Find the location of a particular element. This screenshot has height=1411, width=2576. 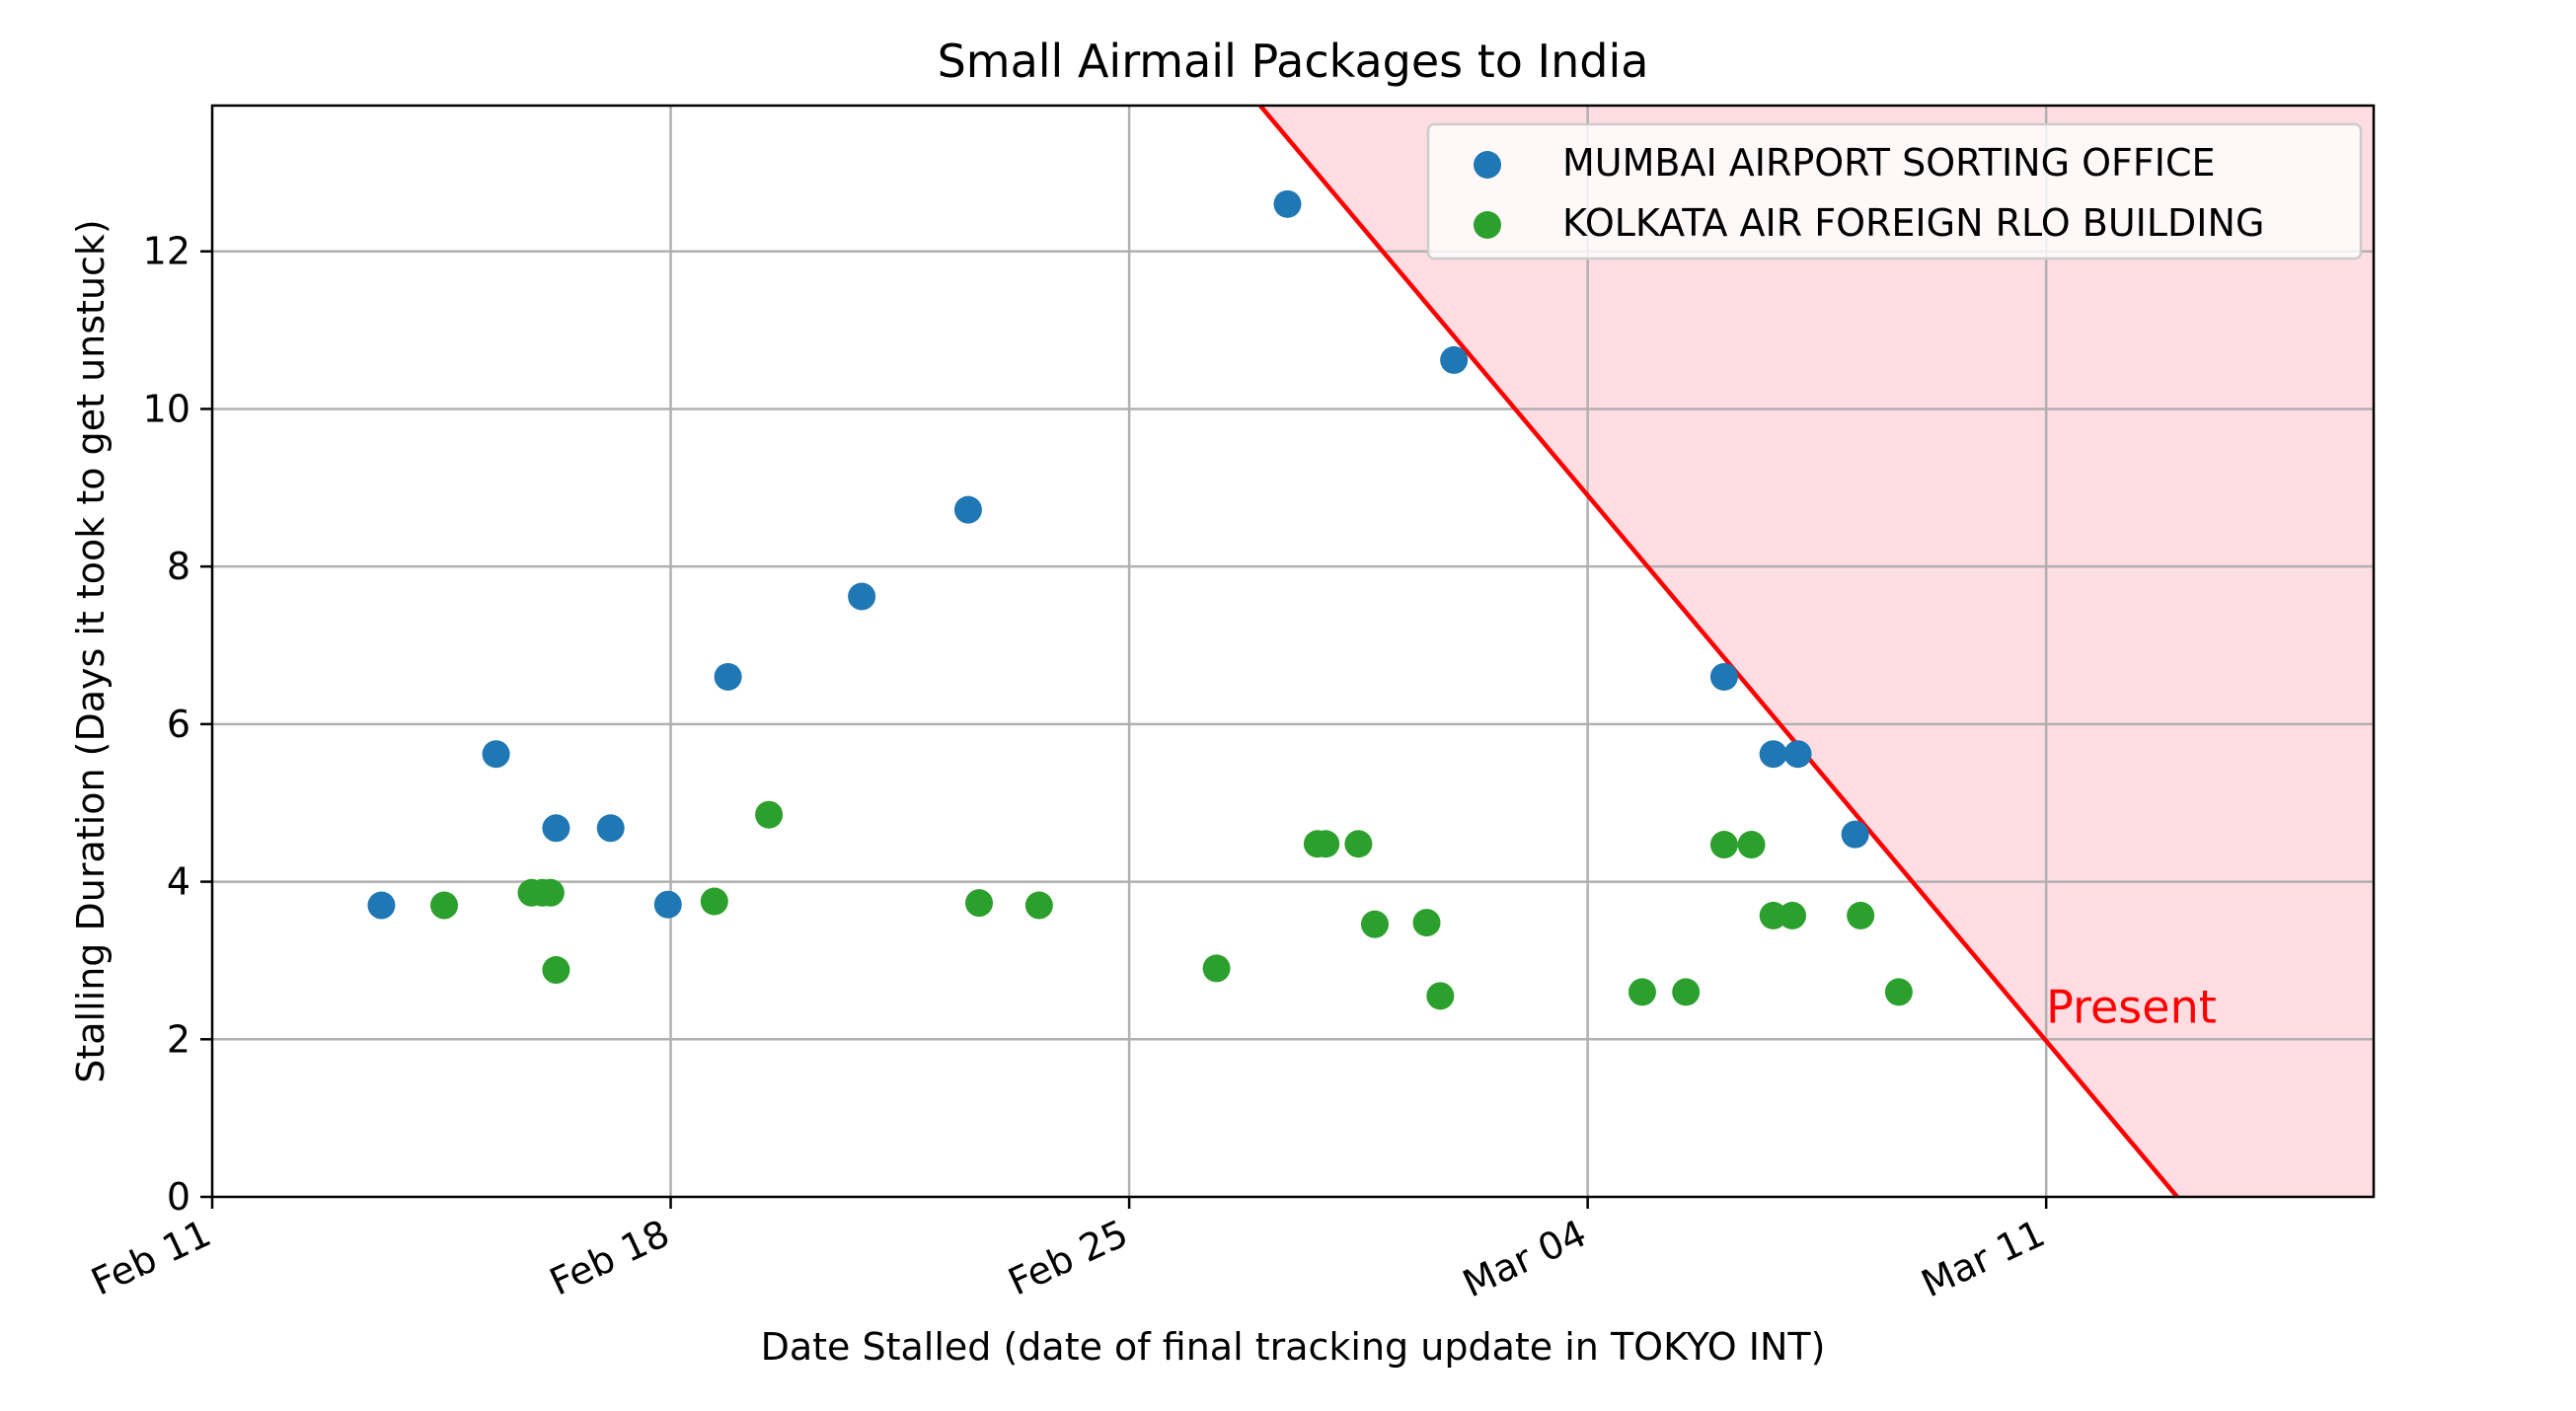

legend-label: MUMBAI AIRPORT SORTING OFFICE is located at coordinates (1889, 163).